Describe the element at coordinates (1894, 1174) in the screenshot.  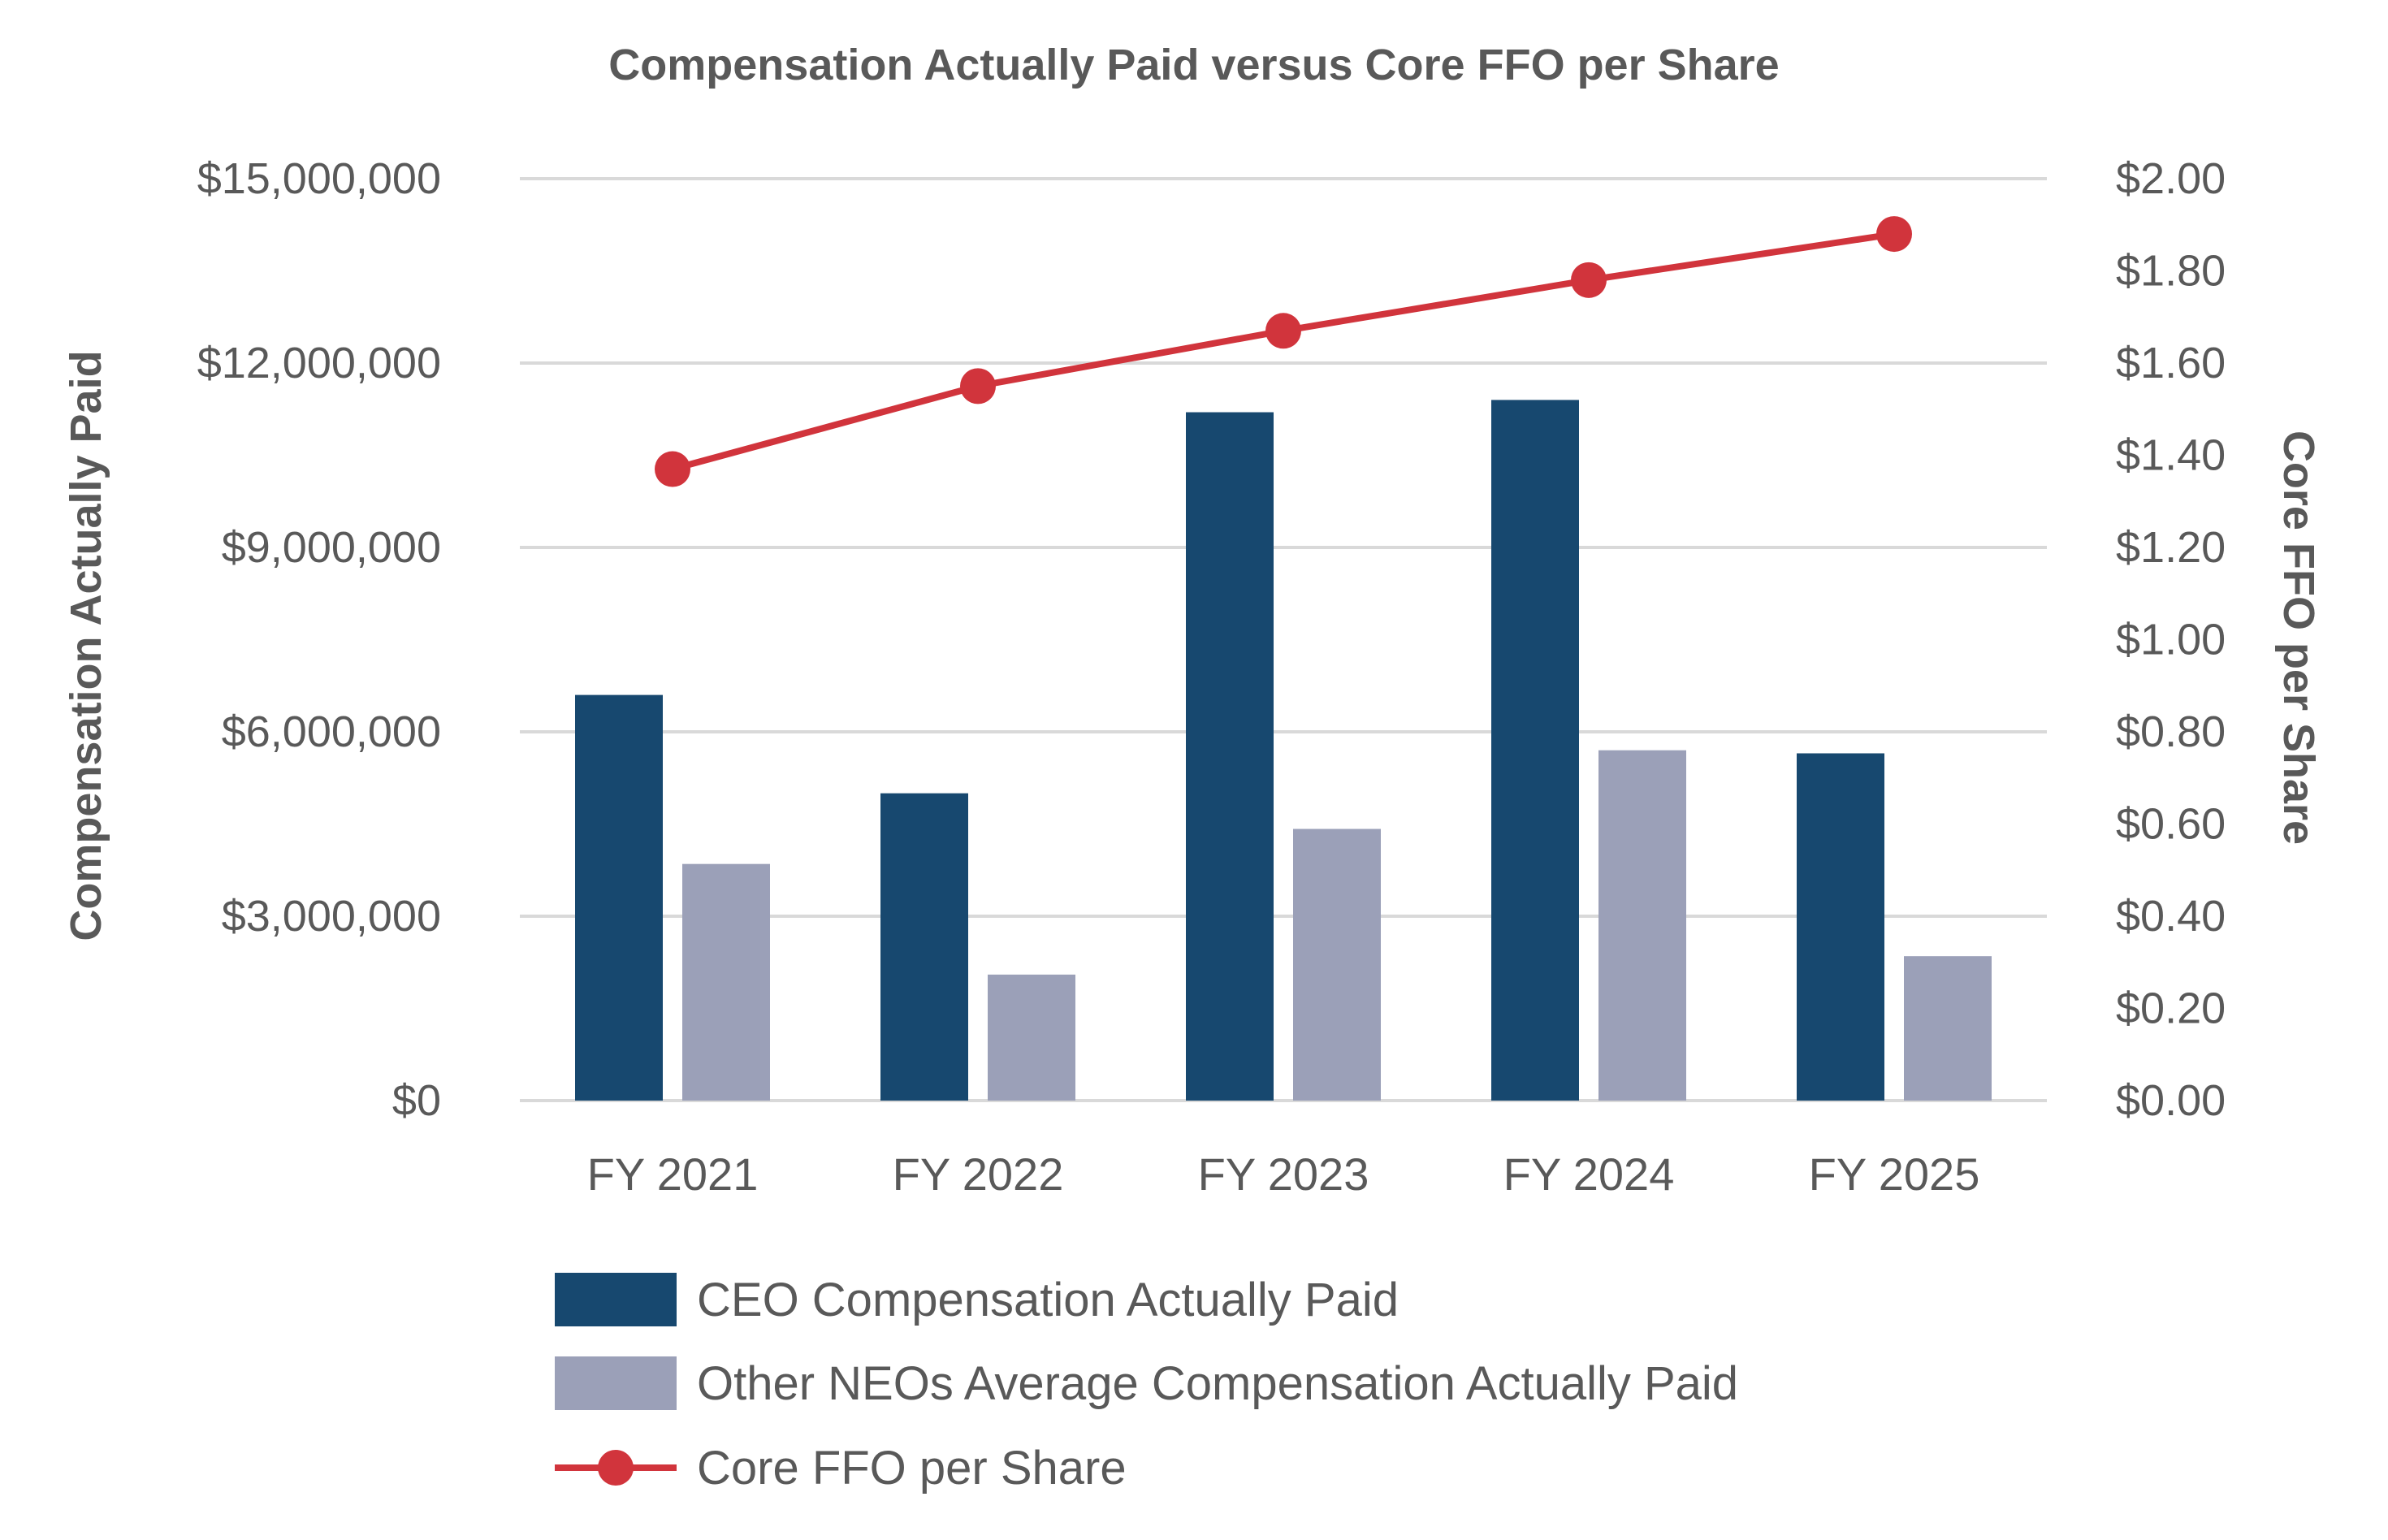
I see `x-tick-label: FY 2025` at that location.